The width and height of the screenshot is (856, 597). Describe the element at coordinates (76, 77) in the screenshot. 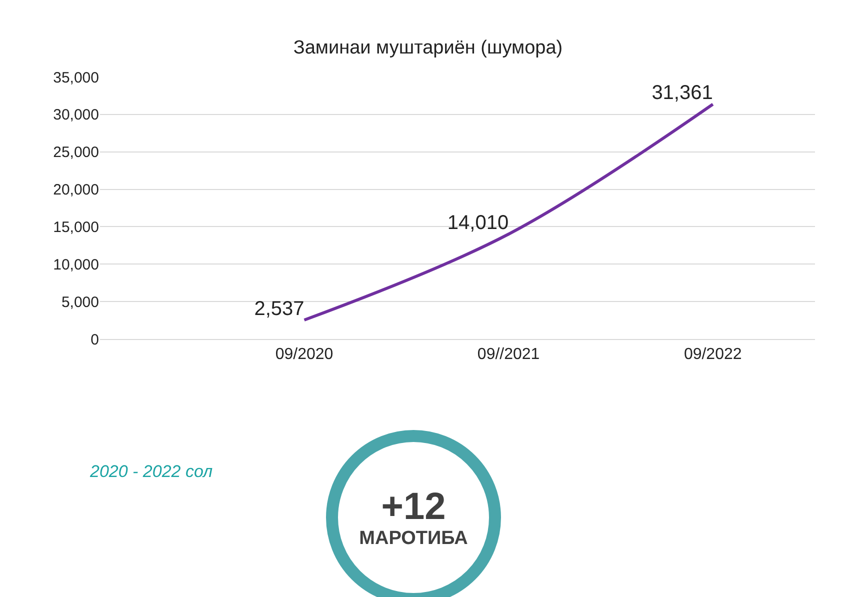

I see `y-tick-label: 35,000` at that location.